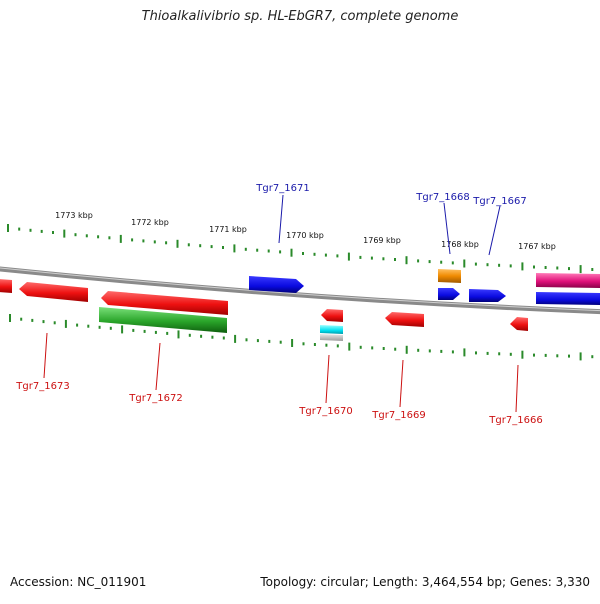 The image size is (600, 604). Describe the element at coordinates (460, 244) in the screenshot. I see `scale-label: 1768 kbp` at that location.